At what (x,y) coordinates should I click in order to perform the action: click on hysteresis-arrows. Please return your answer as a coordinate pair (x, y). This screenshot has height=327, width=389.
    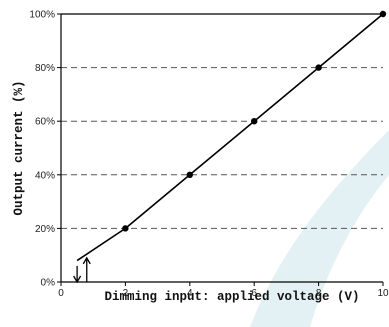
    Looking at the image, I should click on (82, 270).